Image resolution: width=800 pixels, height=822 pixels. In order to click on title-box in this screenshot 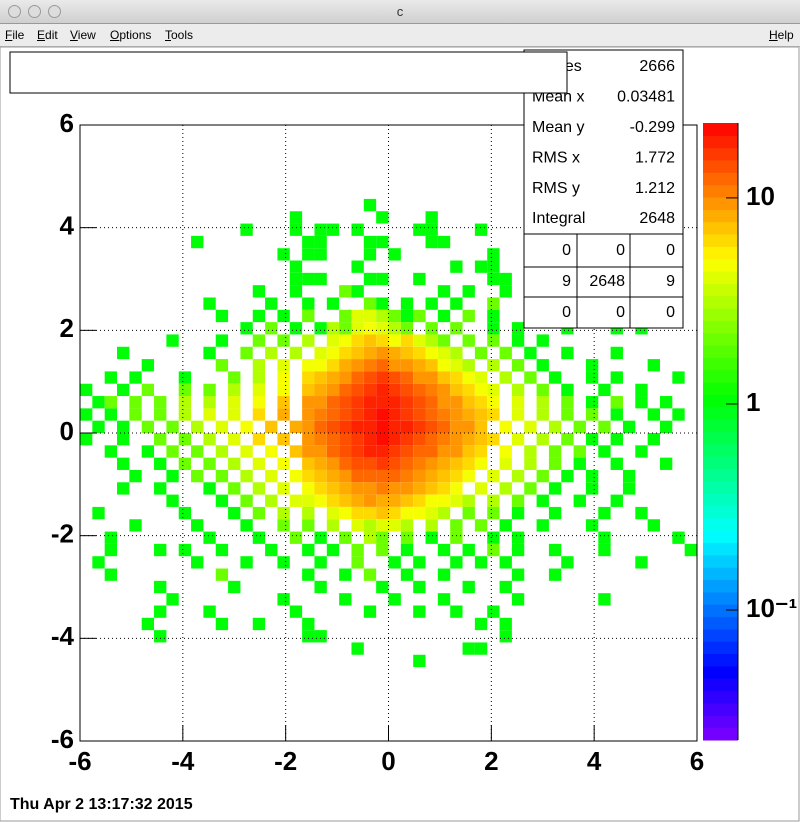, I will do `click(288, 72)`.